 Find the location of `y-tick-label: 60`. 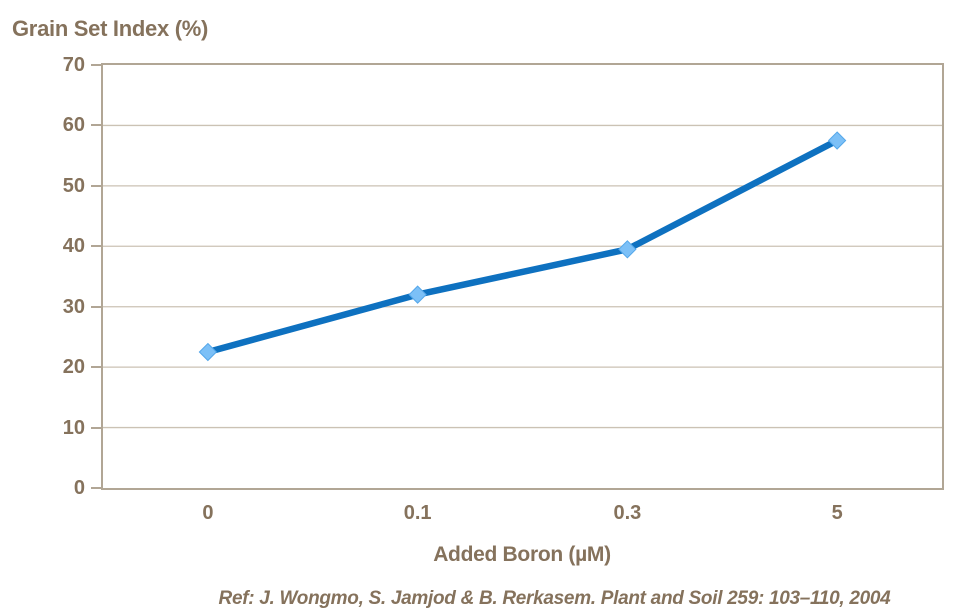

y-tick-label: 60 is located at coordinates (73, 125).